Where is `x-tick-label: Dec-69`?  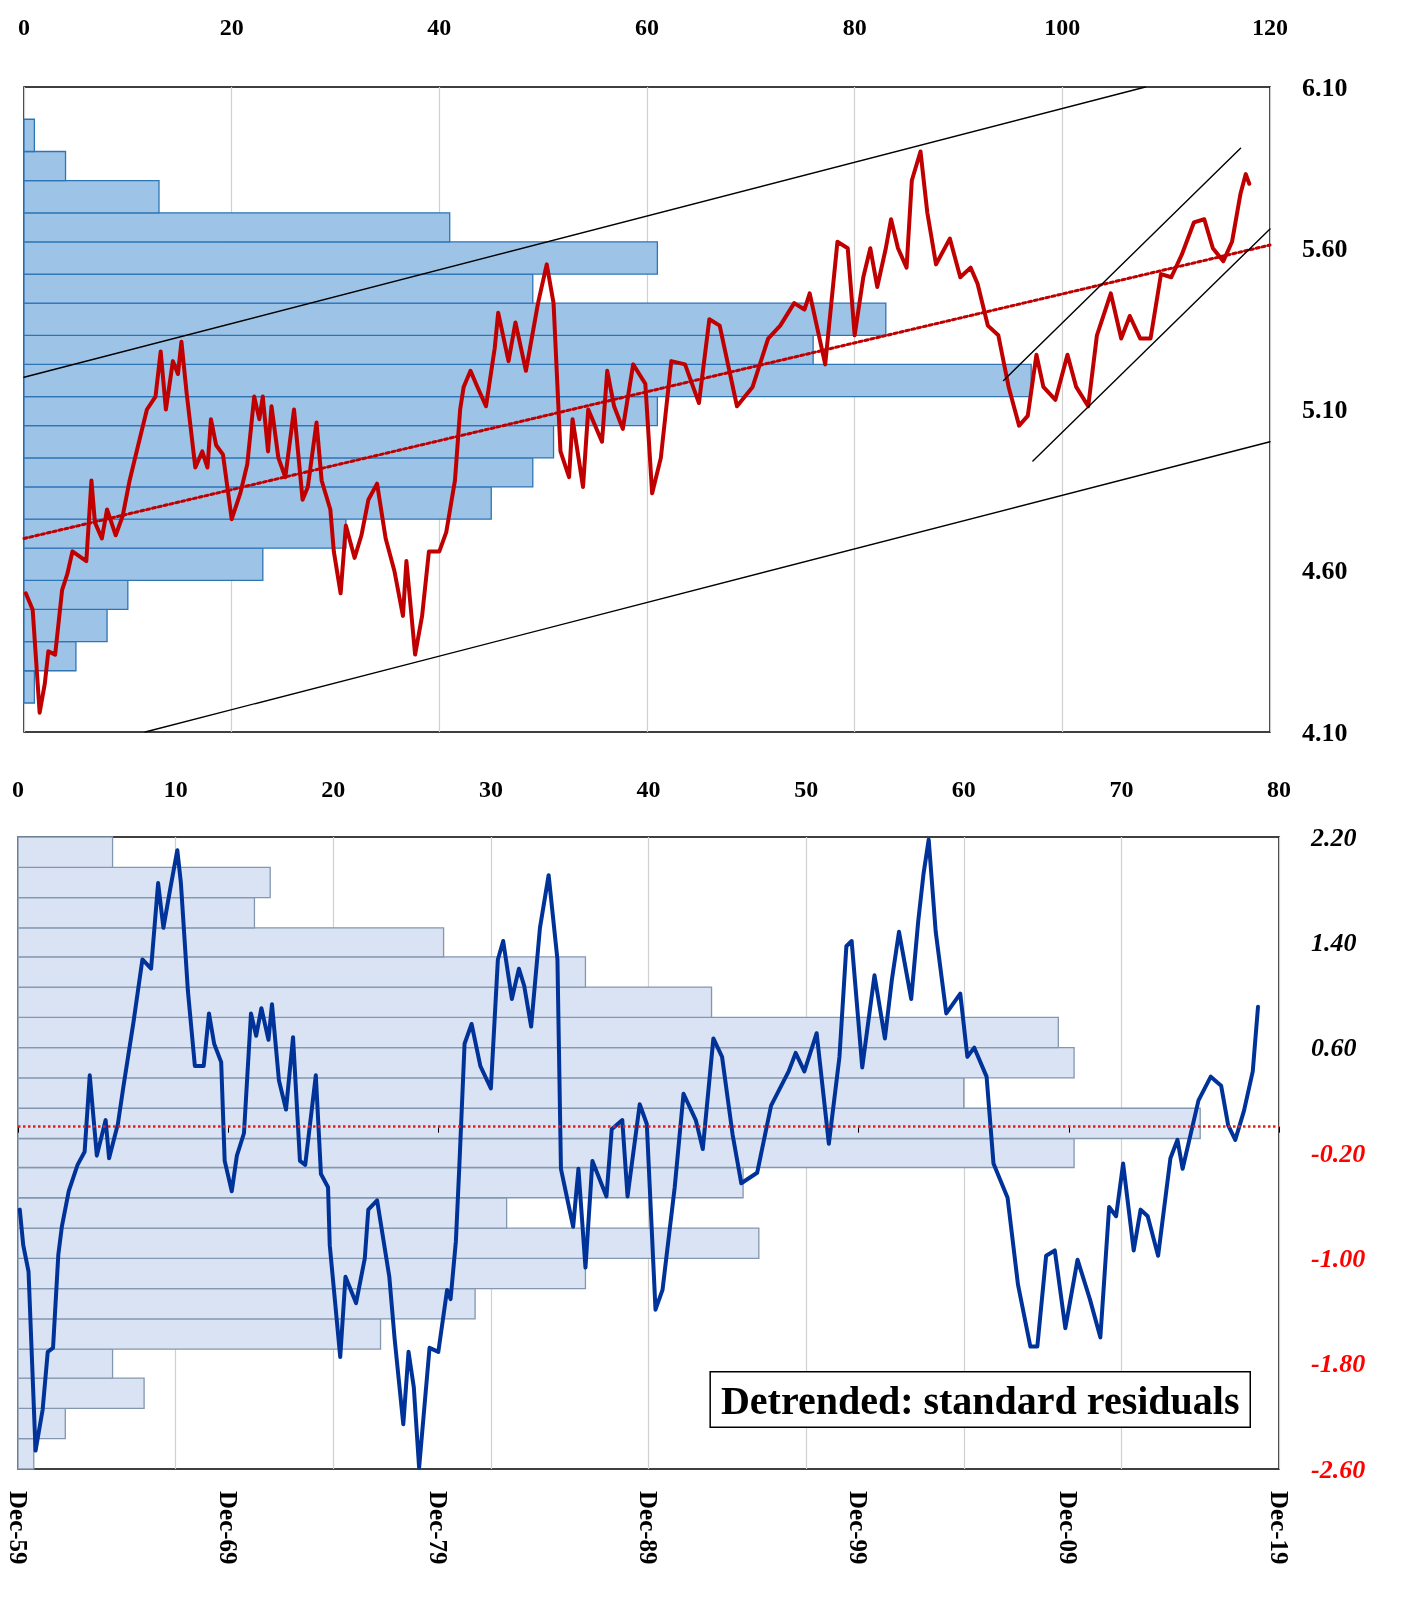 x-tick-label: Dec-69 is located at coordinates (228, 1528).